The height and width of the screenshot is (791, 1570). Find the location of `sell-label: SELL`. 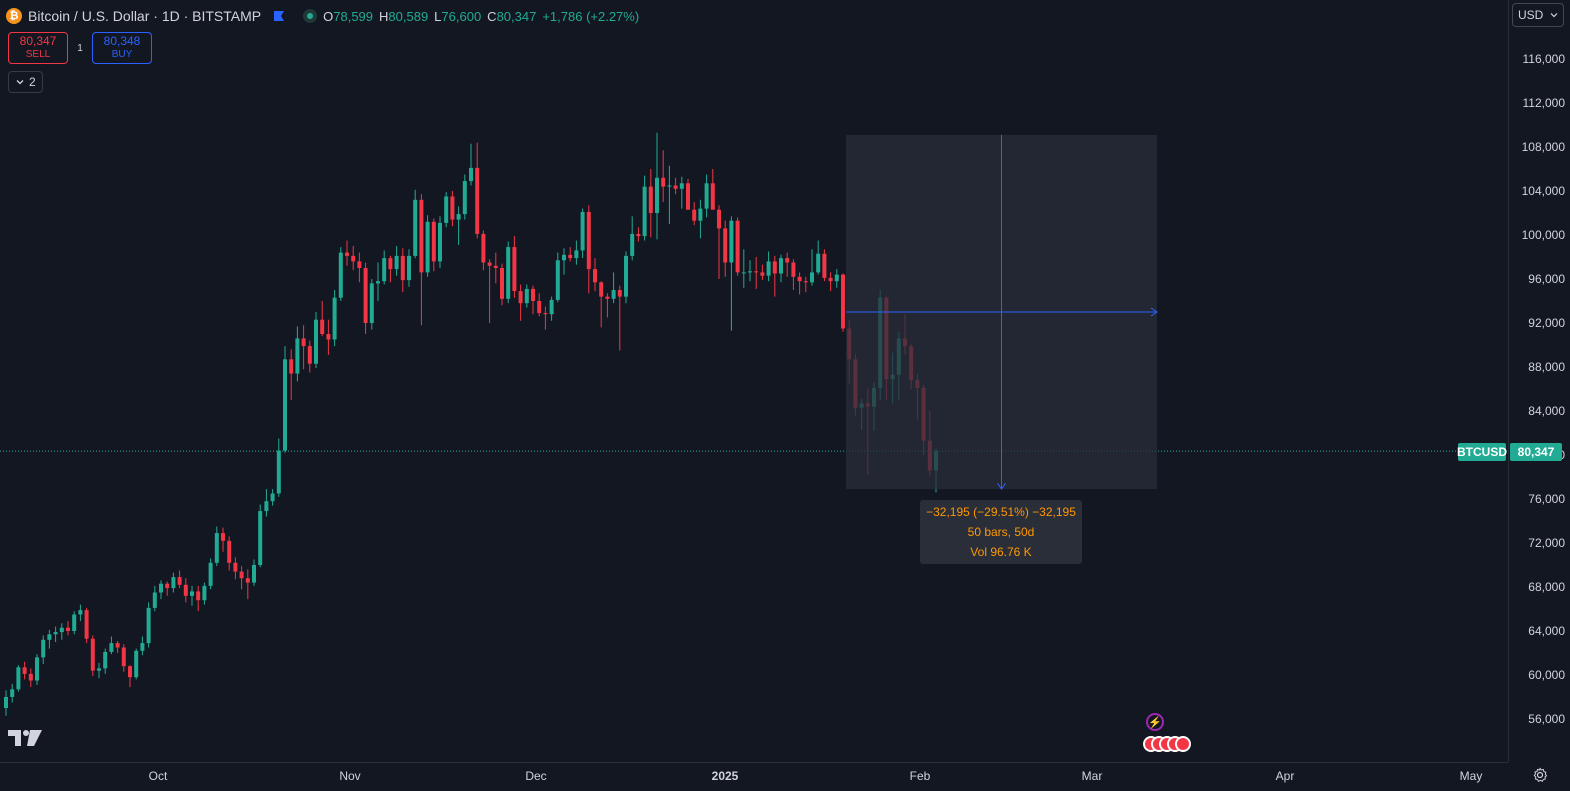

sell-label: SELL is located at coordinates (38, 54).